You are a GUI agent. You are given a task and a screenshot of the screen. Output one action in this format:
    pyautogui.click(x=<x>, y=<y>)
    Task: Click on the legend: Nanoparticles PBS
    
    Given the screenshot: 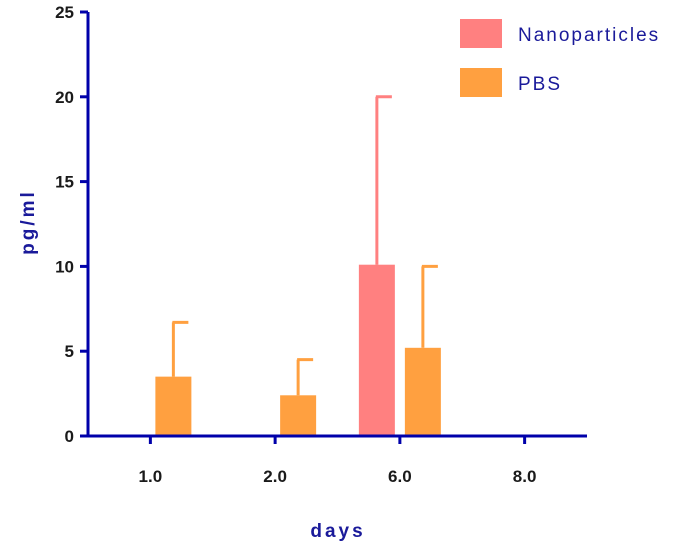 What is the action you would take?
    pyautogui.click(x=560, y=58)
    